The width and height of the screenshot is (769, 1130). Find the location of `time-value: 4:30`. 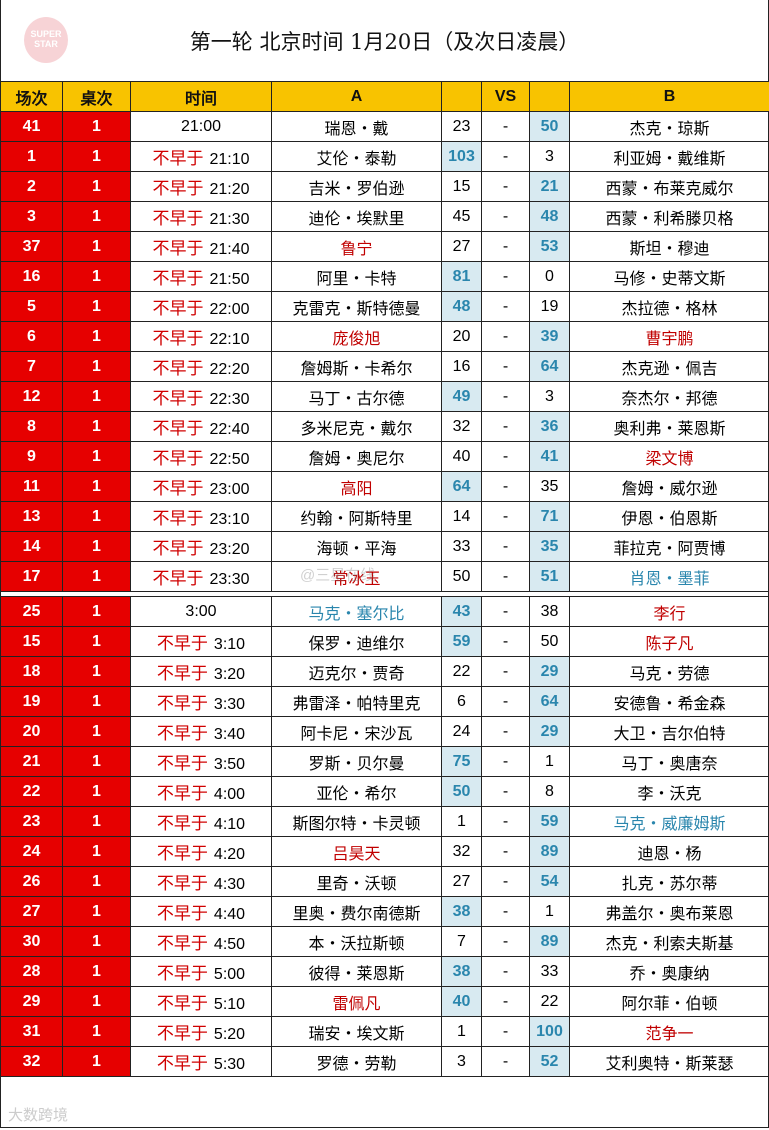

time-value: 4:30 is located at coordinates (229, 884).